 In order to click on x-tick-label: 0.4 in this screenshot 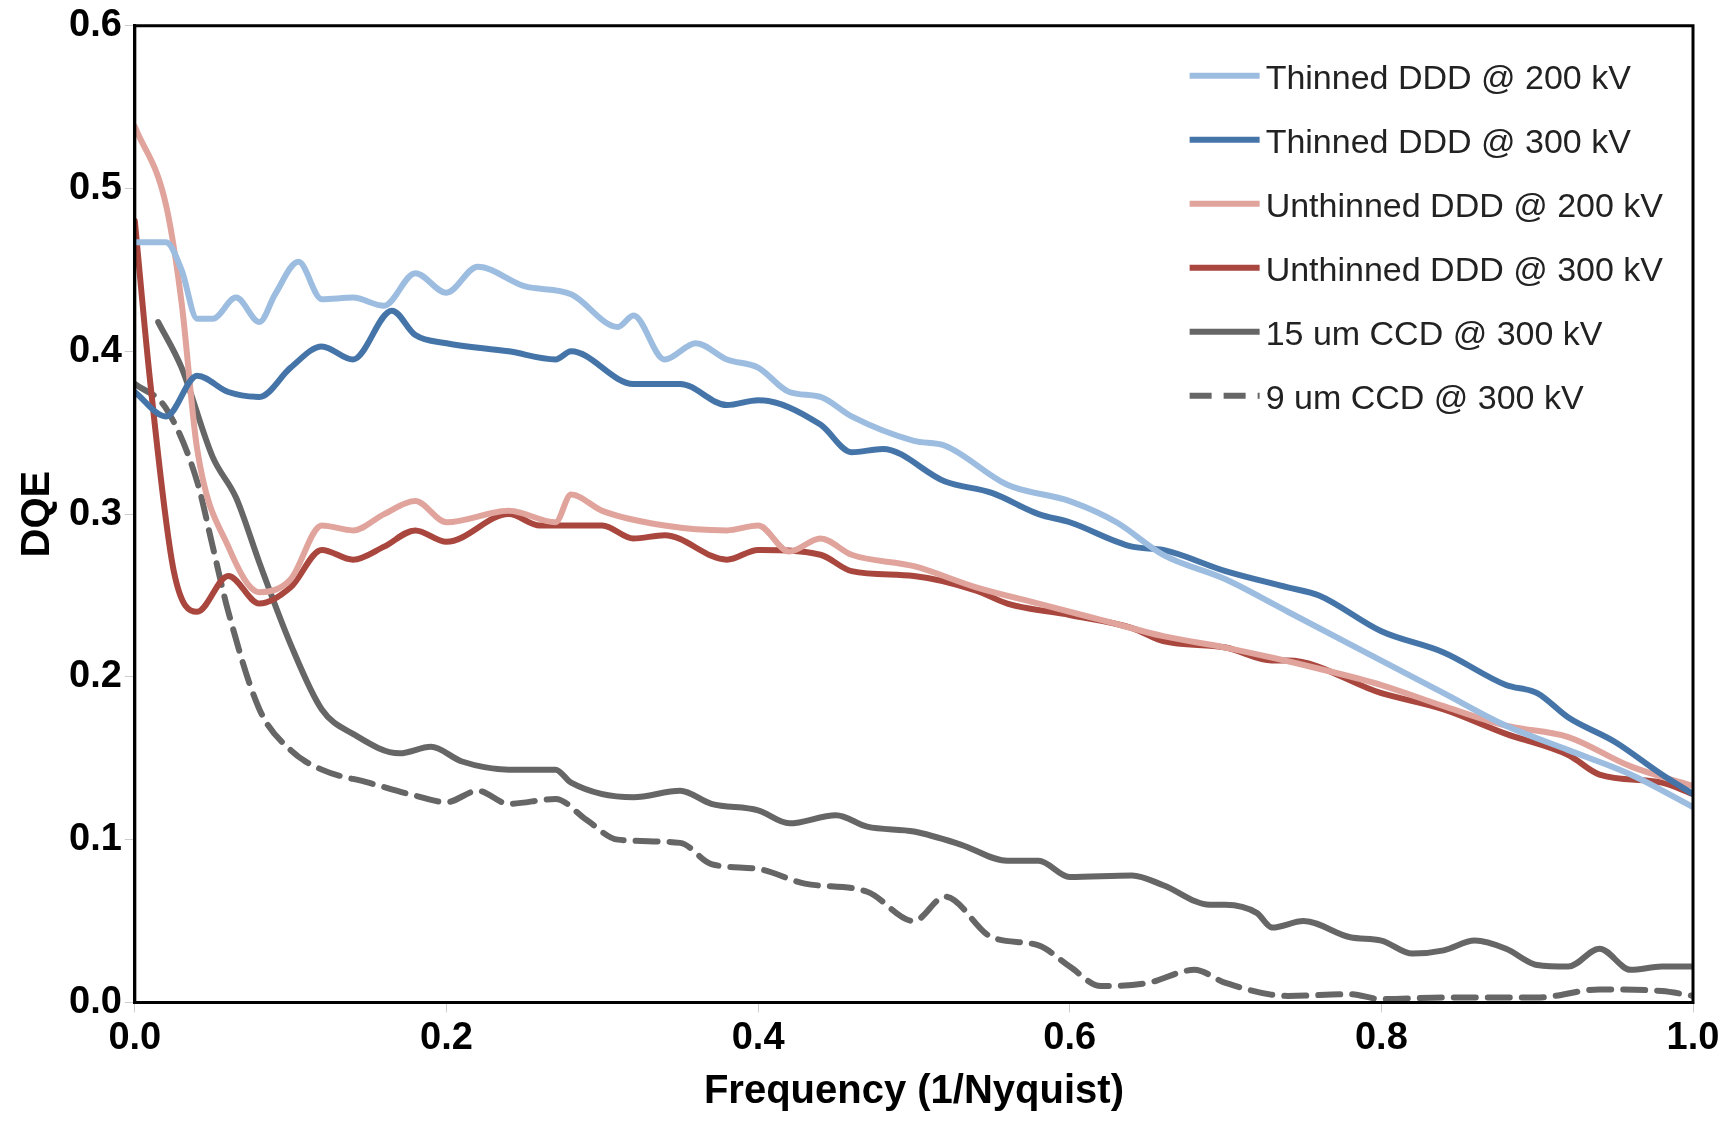, I will do `click(758, 1035)`.